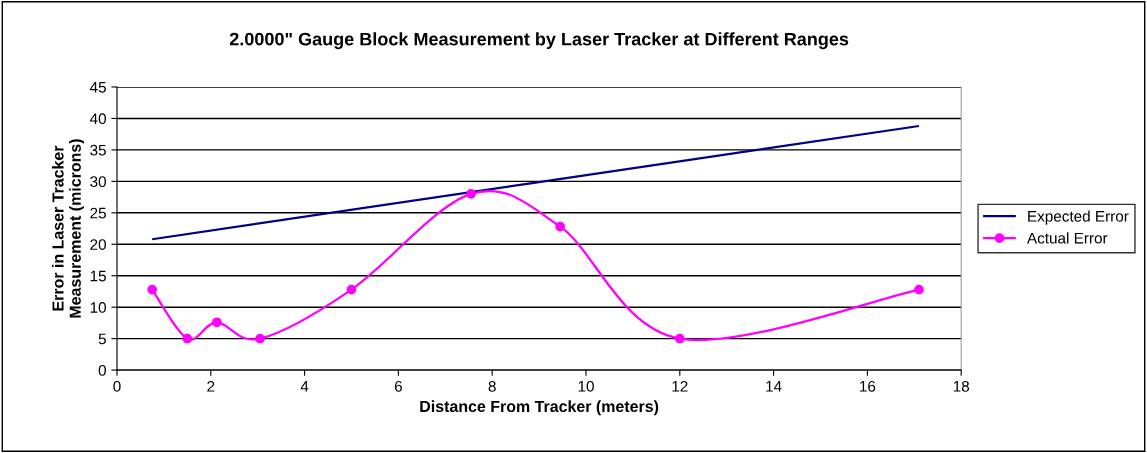  What do you see at coordinates (304, 386) in the screenshot?
I see `x-tick-label: 4` at bounding box center [304, 386].